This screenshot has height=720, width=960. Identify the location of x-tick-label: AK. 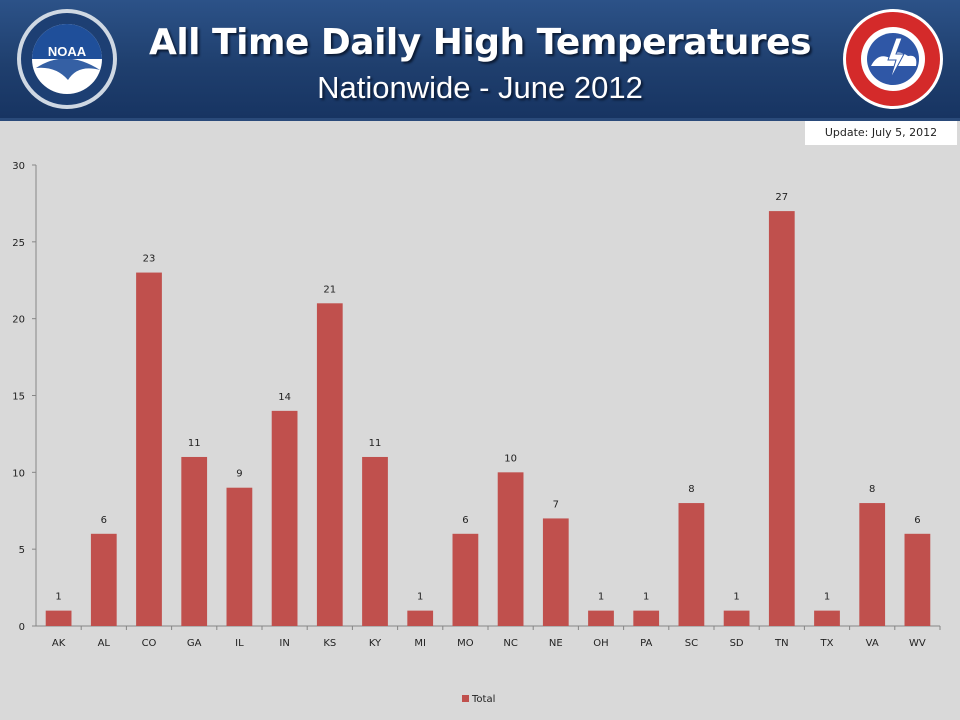
(59, 643).